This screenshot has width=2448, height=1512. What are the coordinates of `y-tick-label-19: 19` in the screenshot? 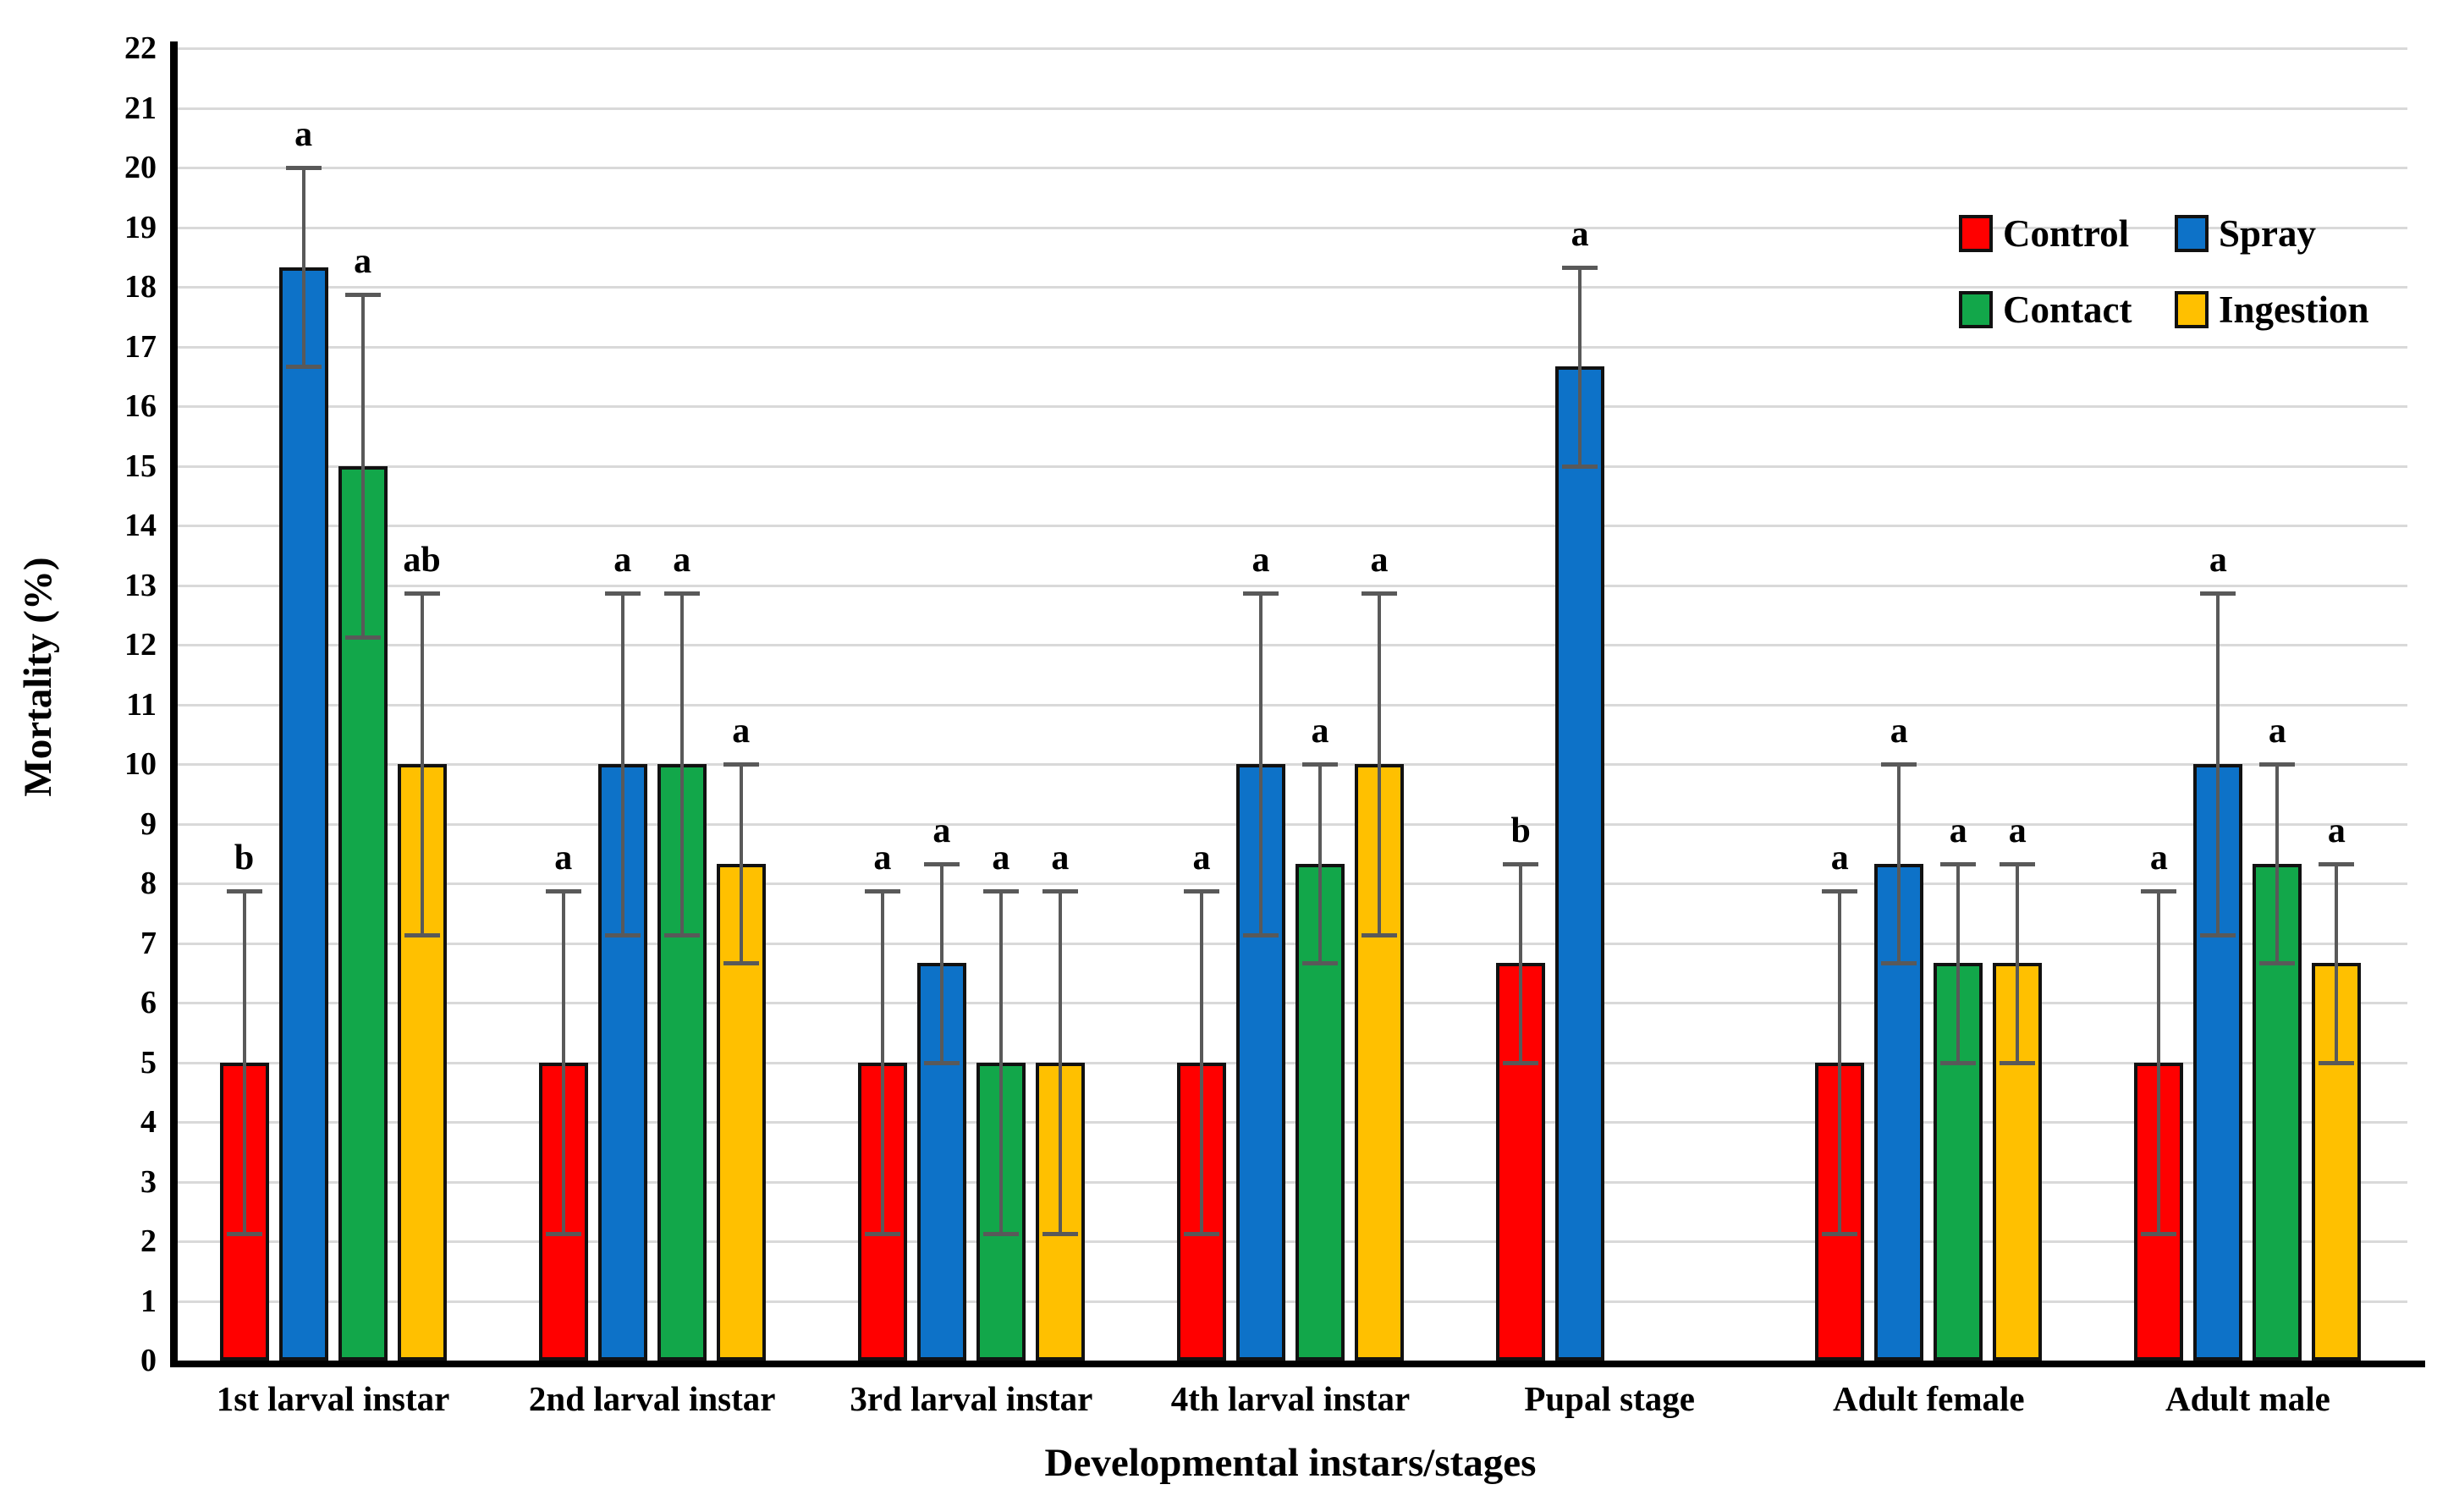 It's located at (140, 227).